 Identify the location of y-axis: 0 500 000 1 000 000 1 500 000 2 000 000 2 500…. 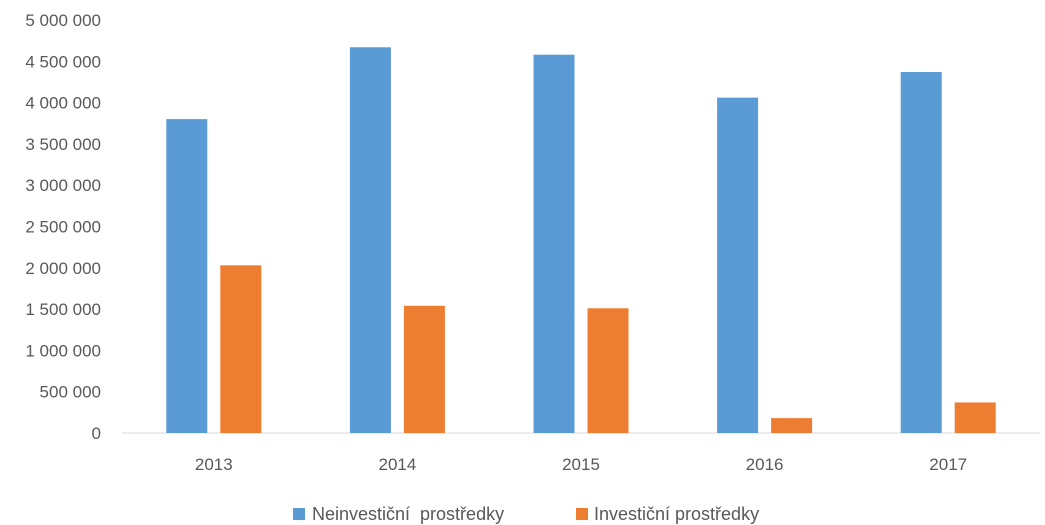
(63, 227).